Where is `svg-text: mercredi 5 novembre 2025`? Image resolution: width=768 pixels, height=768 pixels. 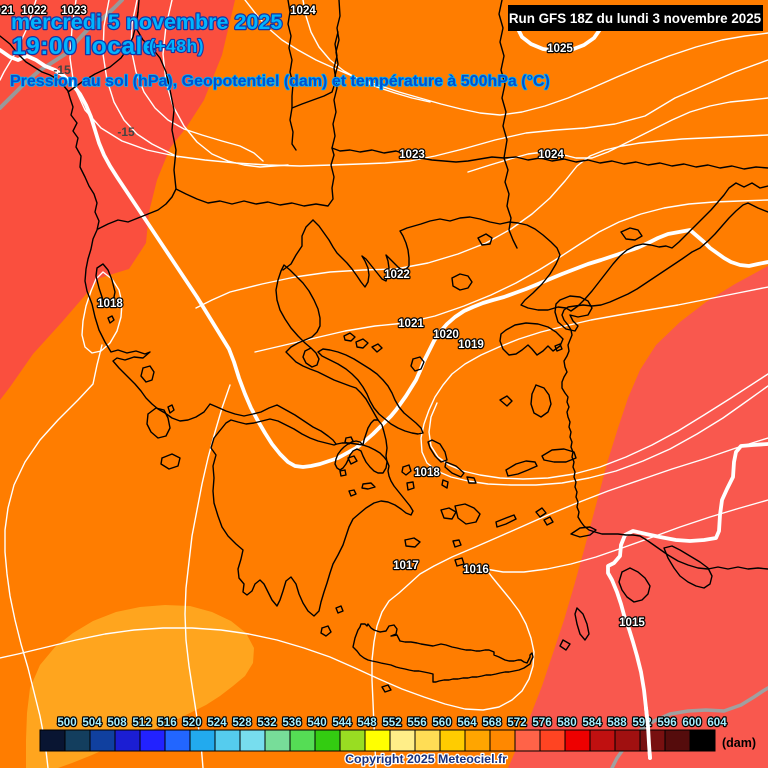
svg-text: mercredi 5 novembre 2025 is located at coordinates (146, 22).